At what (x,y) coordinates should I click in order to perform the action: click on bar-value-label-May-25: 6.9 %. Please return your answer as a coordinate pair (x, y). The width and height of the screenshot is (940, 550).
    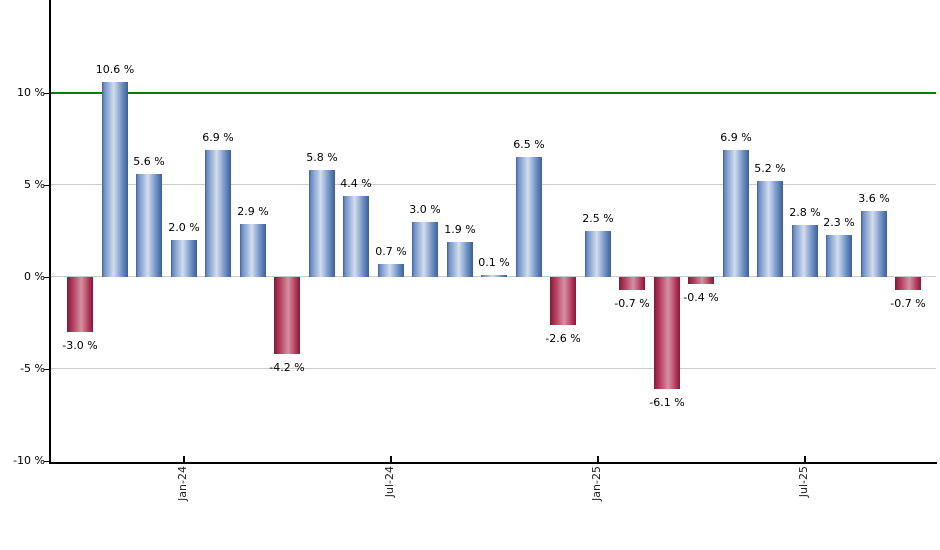
    Looking at the image, I should click on (736, 137).